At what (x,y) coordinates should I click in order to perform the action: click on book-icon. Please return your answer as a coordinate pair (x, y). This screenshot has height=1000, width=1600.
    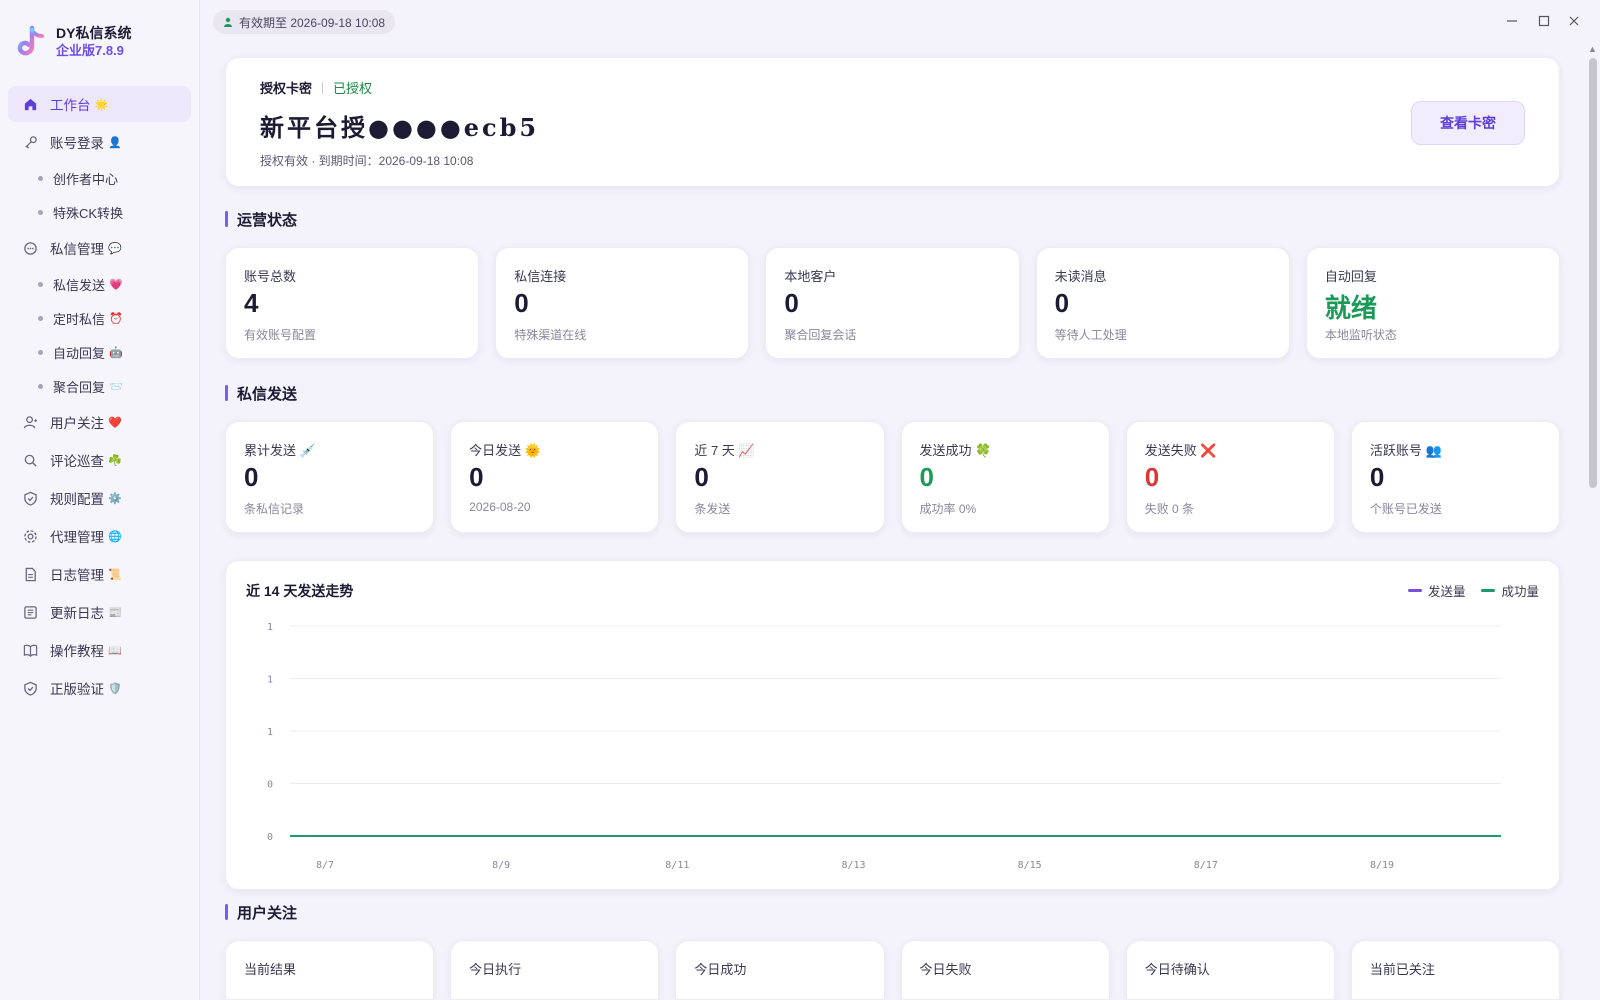
    Looking at the image, I should click on (30, 650).